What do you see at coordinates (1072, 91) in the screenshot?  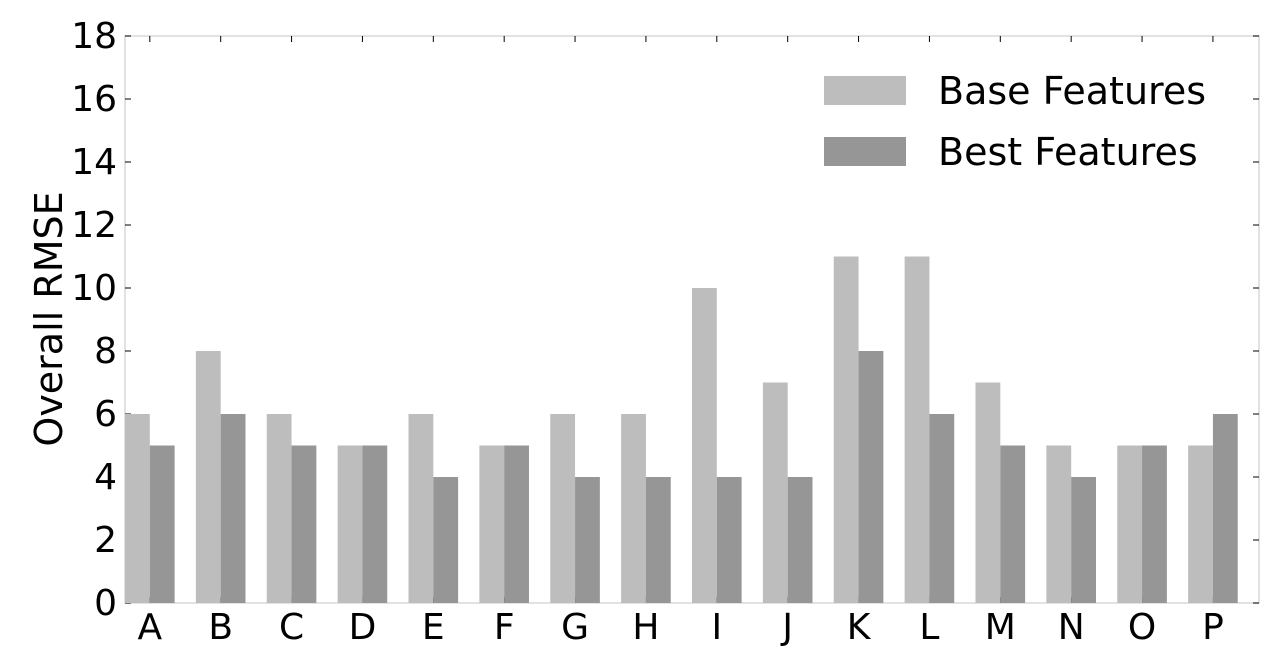 I see `legend-label-base: Base Features` at bounding box center [1072, 91].